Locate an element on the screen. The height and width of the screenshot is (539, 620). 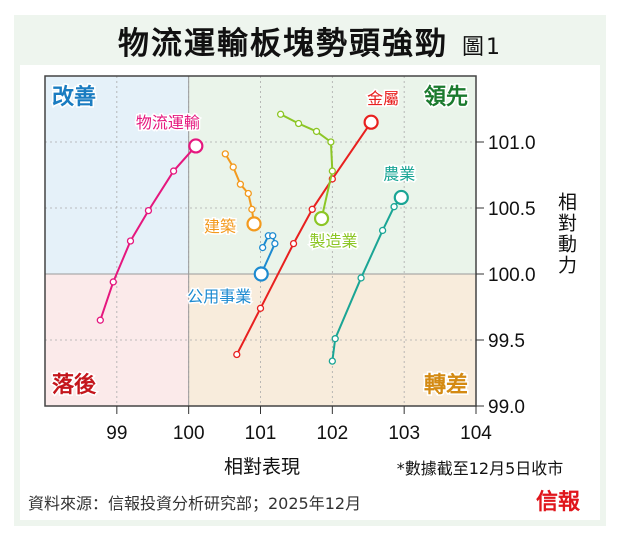
publisher-logo: 信報 is located at coordinates (558, 502).